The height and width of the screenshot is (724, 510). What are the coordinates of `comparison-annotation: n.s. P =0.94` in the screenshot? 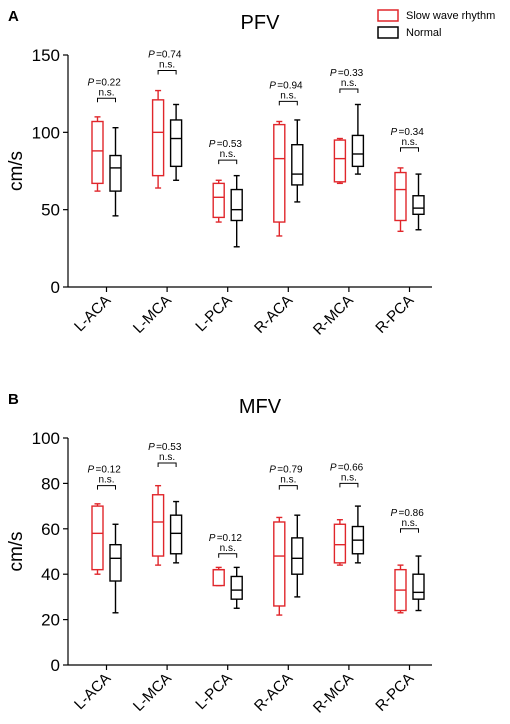 It's located at (286, 93).